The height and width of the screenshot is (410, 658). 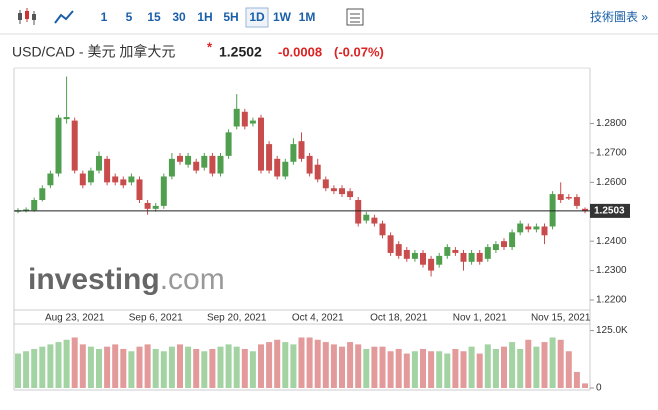 I want to click on last-price-tag-bg, so click(x=610, y=210).